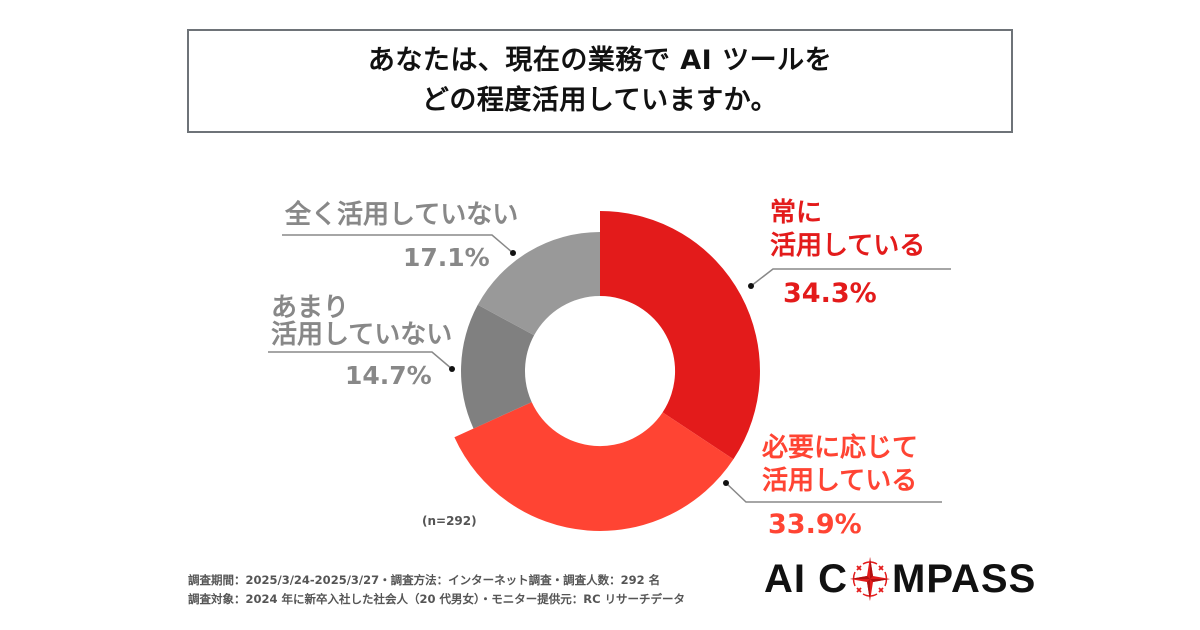  Describe the element at coordinates (446, 257) in the screenshot. I see `percent-never: 17.1%` at that location.